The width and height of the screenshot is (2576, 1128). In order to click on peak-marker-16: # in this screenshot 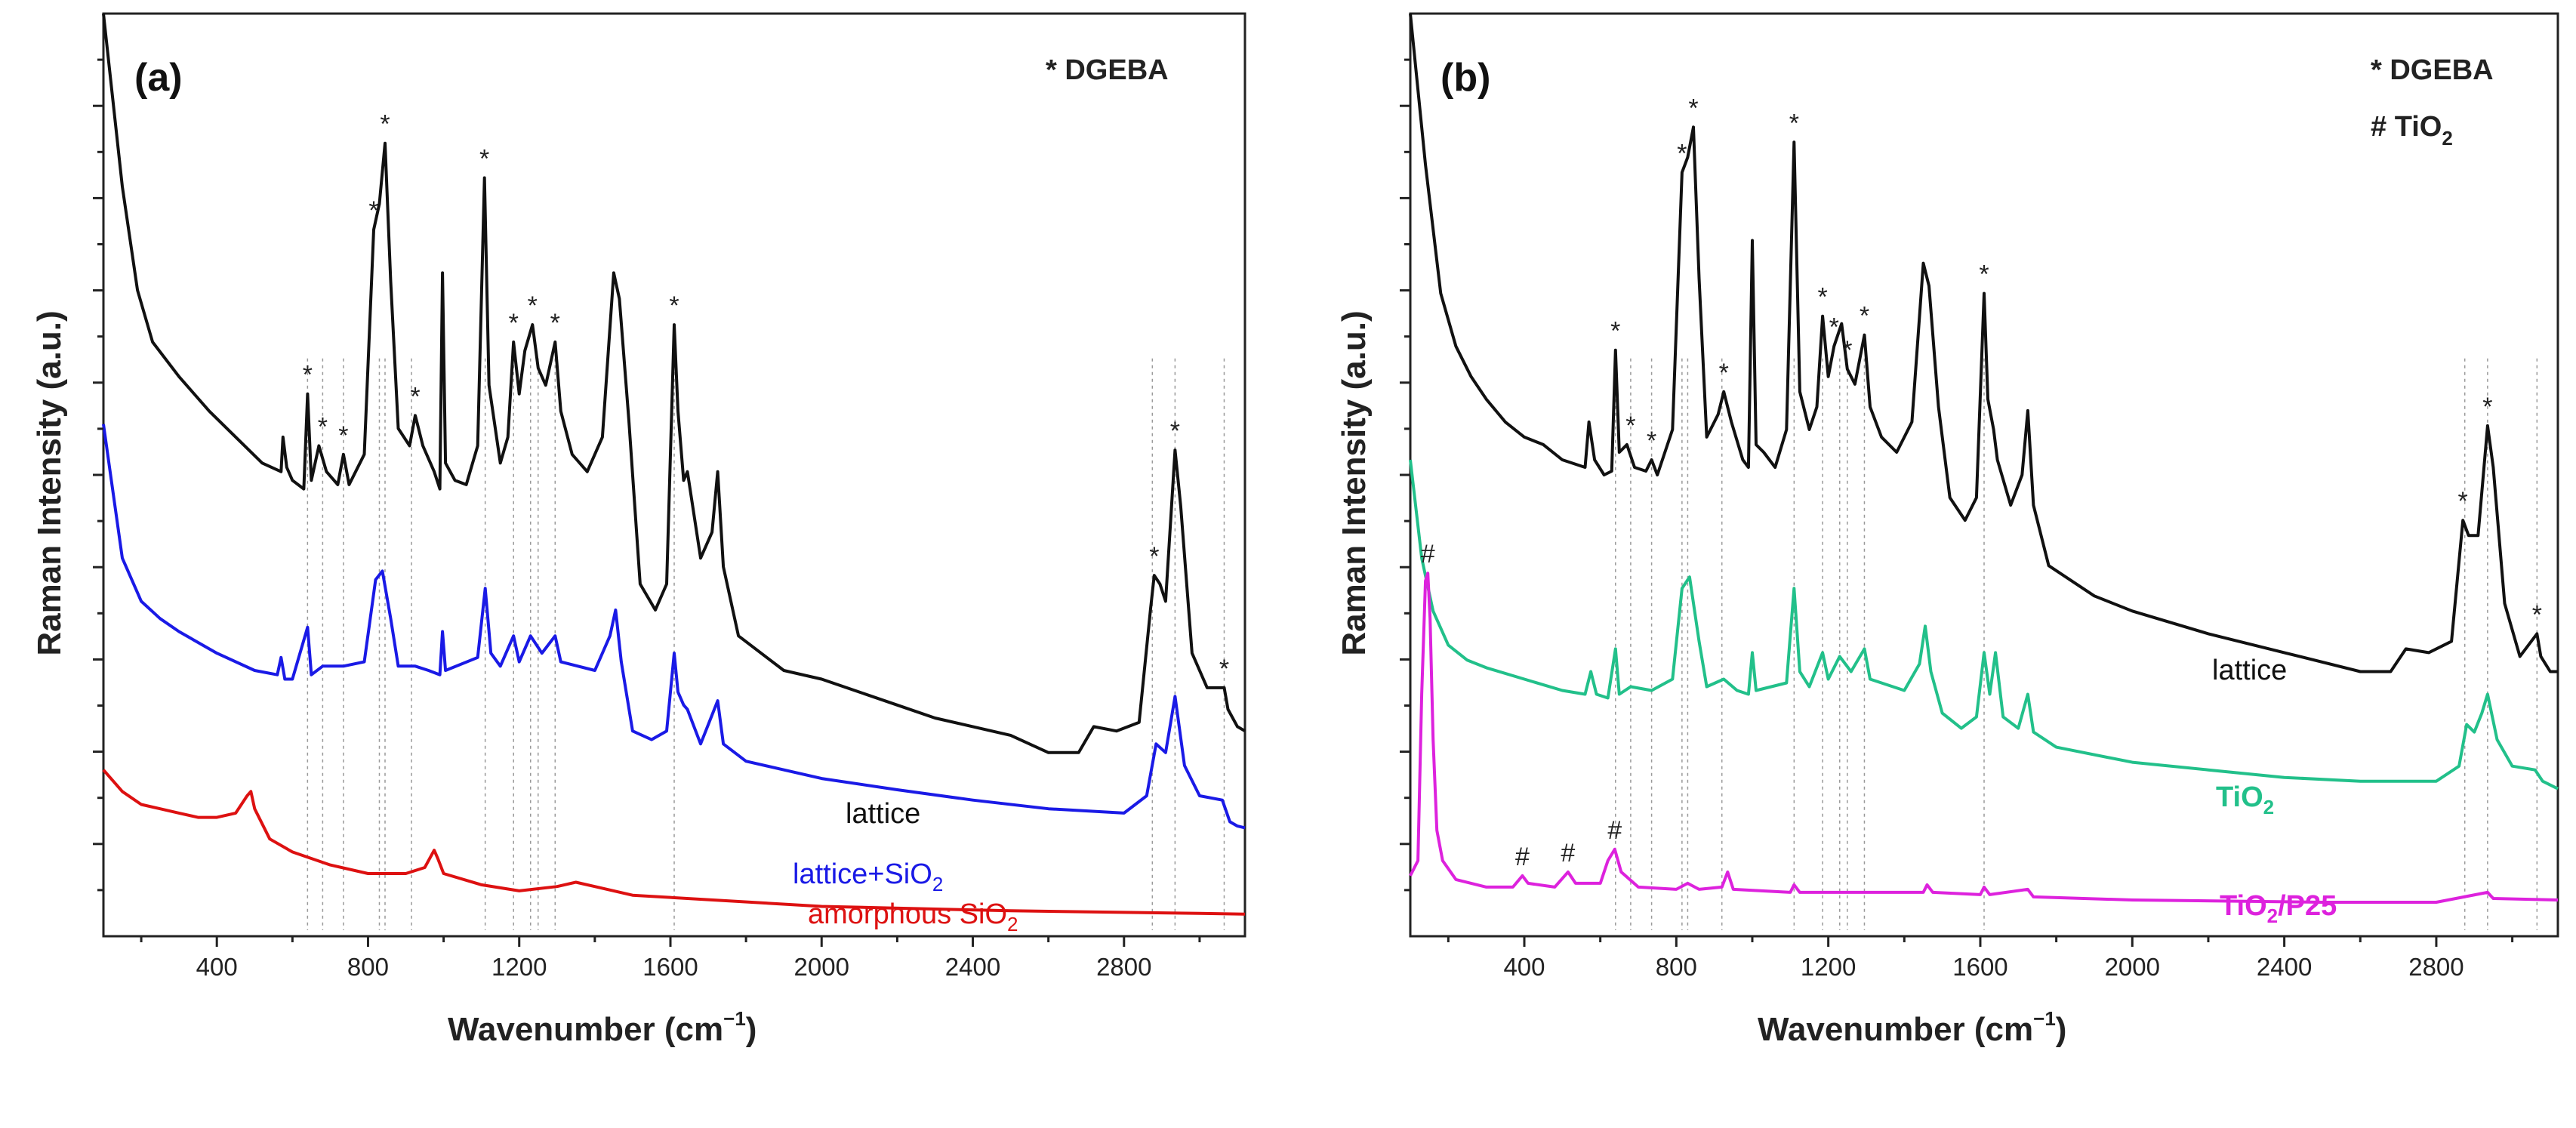, I will do `click(1522, 857)`.